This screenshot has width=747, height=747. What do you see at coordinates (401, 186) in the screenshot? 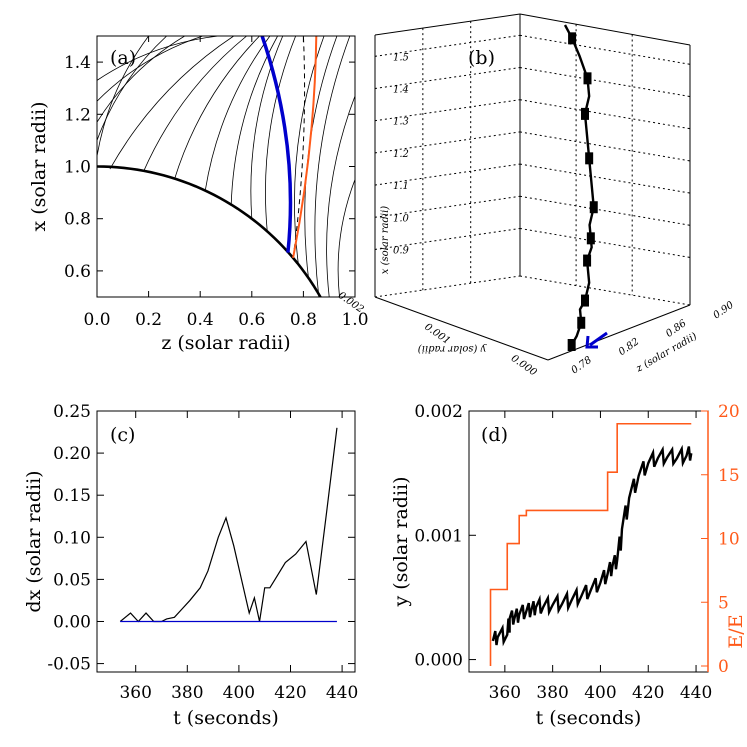
I see `x-tick-label: 1.1` at bounding box center [401, 186].